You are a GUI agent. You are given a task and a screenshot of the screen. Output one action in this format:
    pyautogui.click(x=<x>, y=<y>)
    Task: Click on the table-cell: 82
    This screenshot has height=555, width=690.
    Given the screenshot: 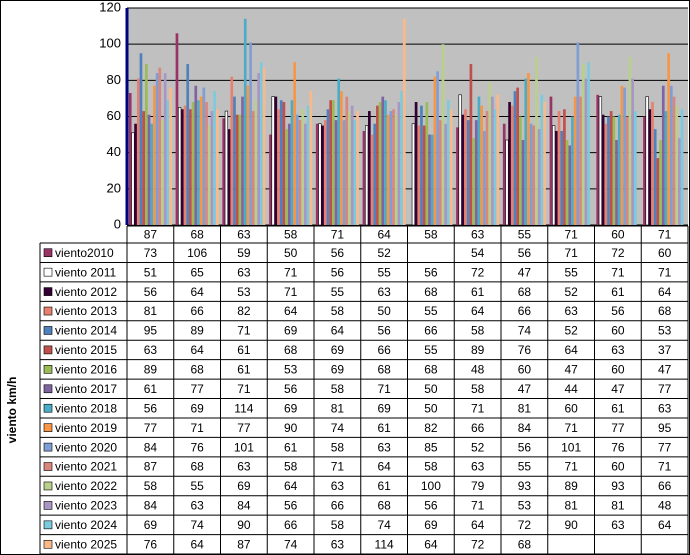 What is the action you would take?
    pyautogui.click(x=244, y=311)
    